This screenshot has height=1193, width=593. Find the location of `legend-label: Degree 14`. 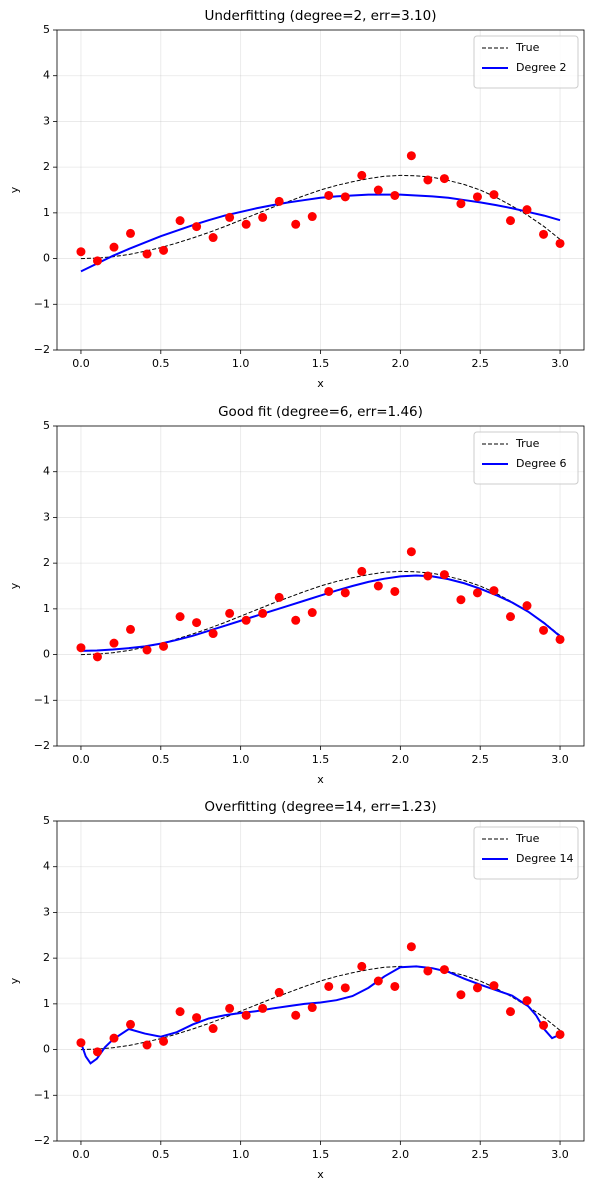

legend-label: Degree 14 is located at coordinates (545, 858).